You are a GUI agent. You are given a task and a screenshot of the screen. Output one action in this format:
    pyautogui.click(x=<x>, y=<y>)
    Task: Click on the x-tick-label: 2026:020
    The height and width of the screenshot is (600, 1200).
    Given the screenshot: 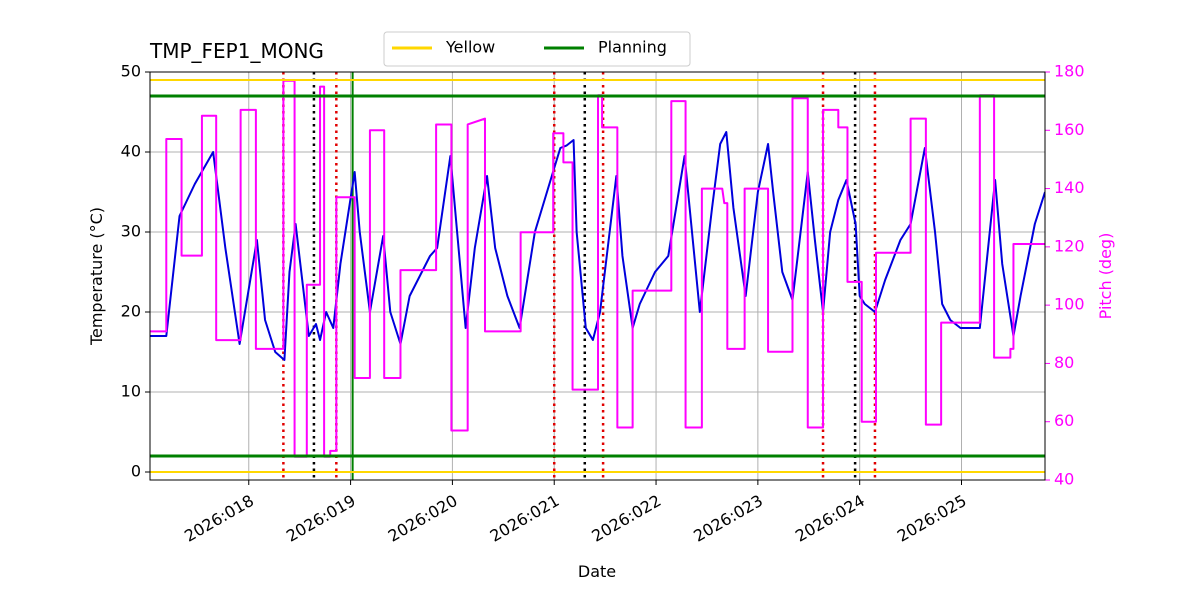 What is the action you would take?
    pyautogui.click(x=423, y=518)
    